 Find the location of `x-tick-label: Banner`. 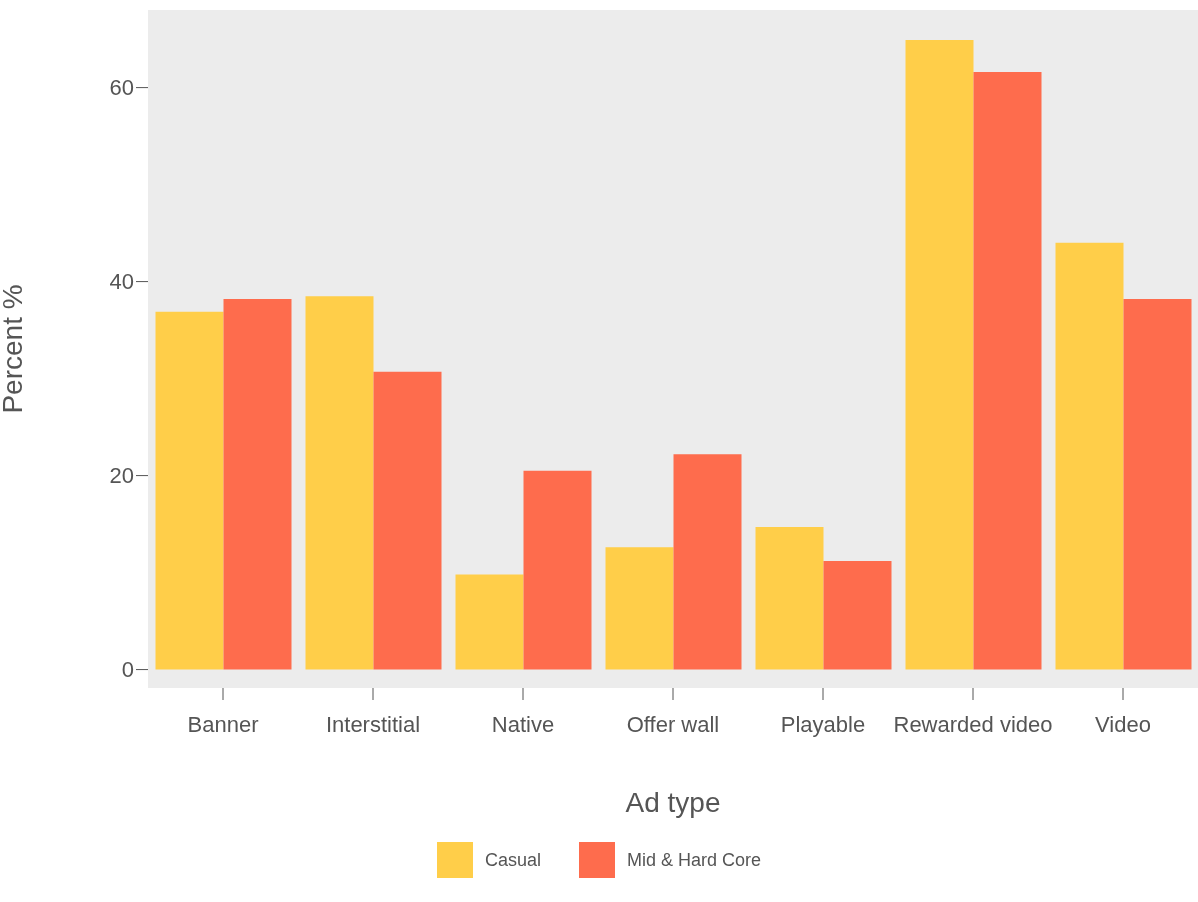

x-tick-label: Banner is located at coordinates (223, 724).